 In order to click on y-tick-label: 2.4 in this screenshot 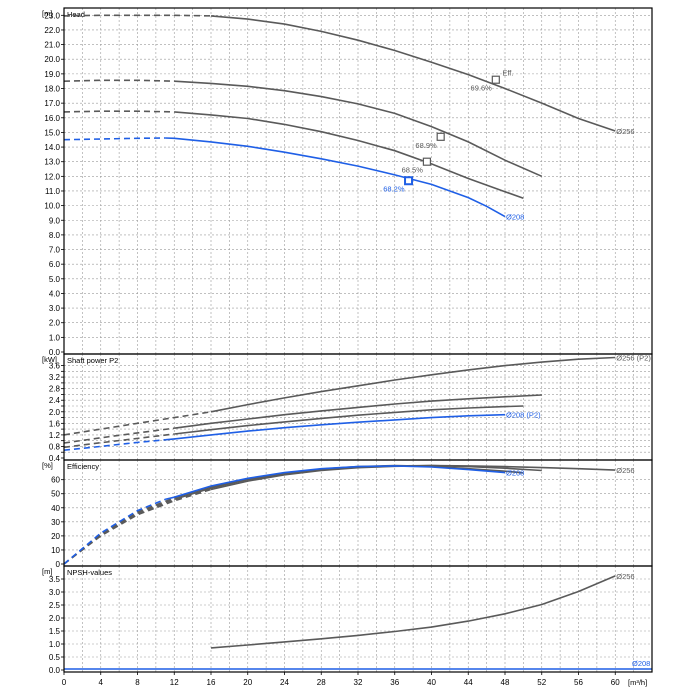, I will do `click(55, 400)`.